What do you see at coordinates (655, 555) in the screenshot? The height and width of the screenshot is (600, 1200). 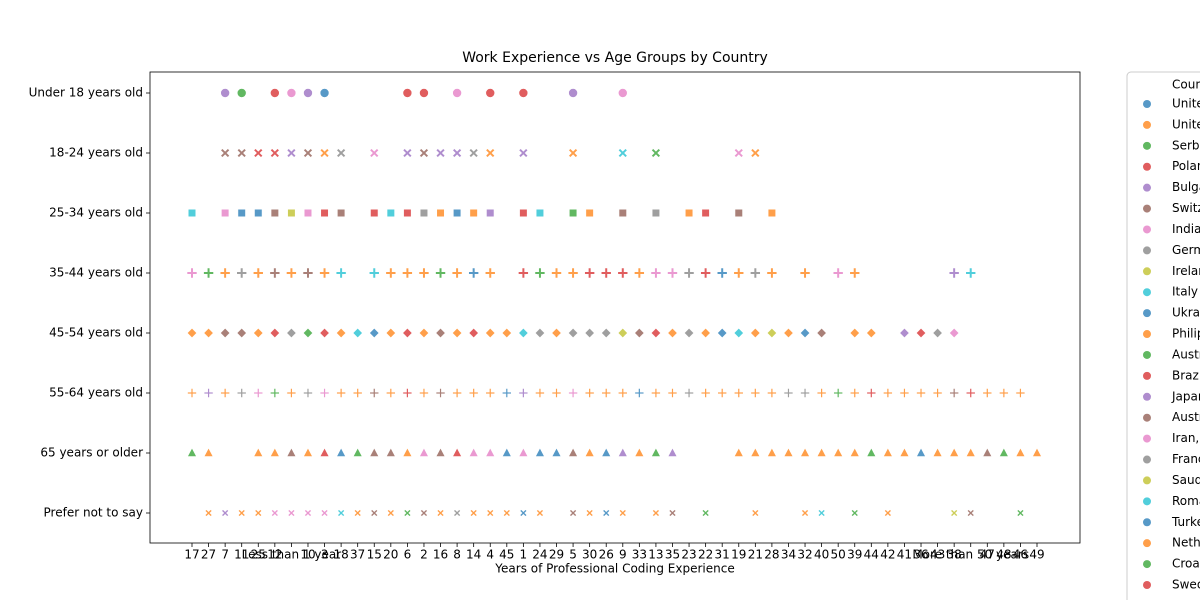 I see `x-tick-label: 13` at bounding box center [655, 555].